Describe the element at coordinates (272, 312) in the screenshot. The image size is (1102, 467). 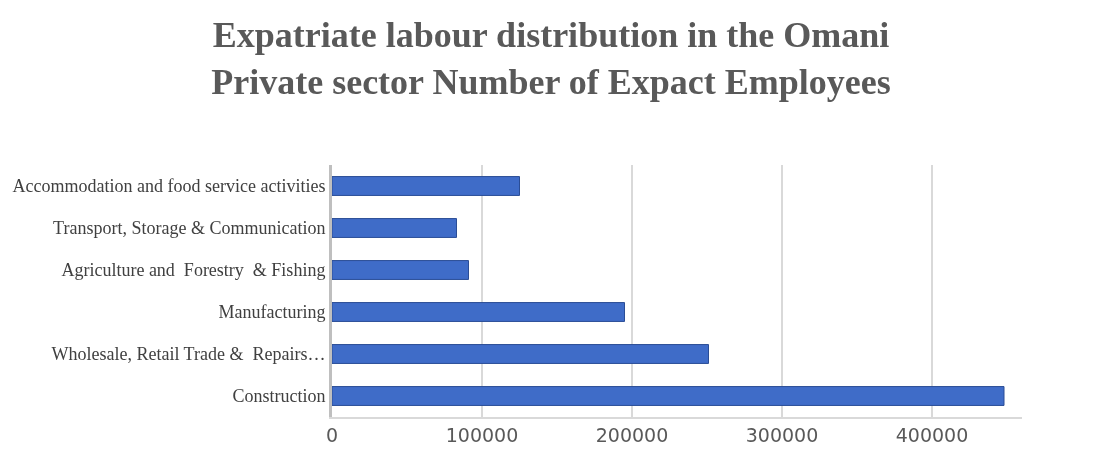
I see `y-tick-label: Manufacturing` at that location.